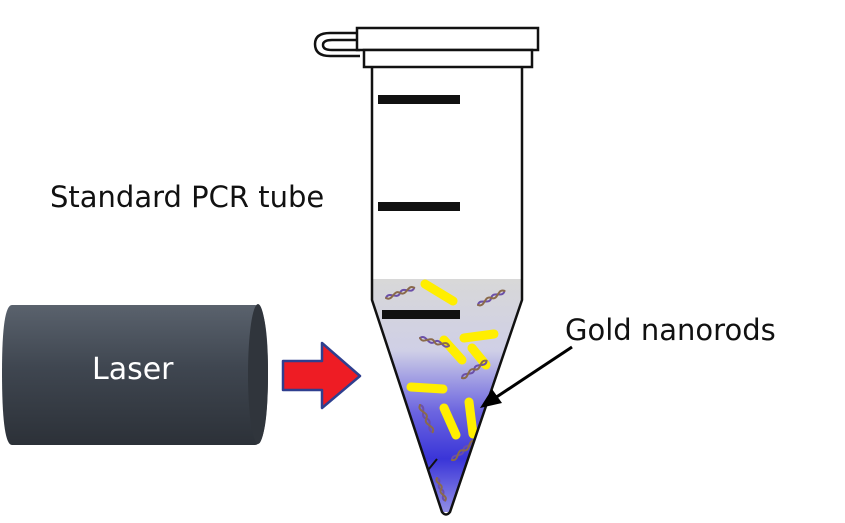 This screenshot has width=845, height=523. I want to click on graduation-marks, so click(419, 207).